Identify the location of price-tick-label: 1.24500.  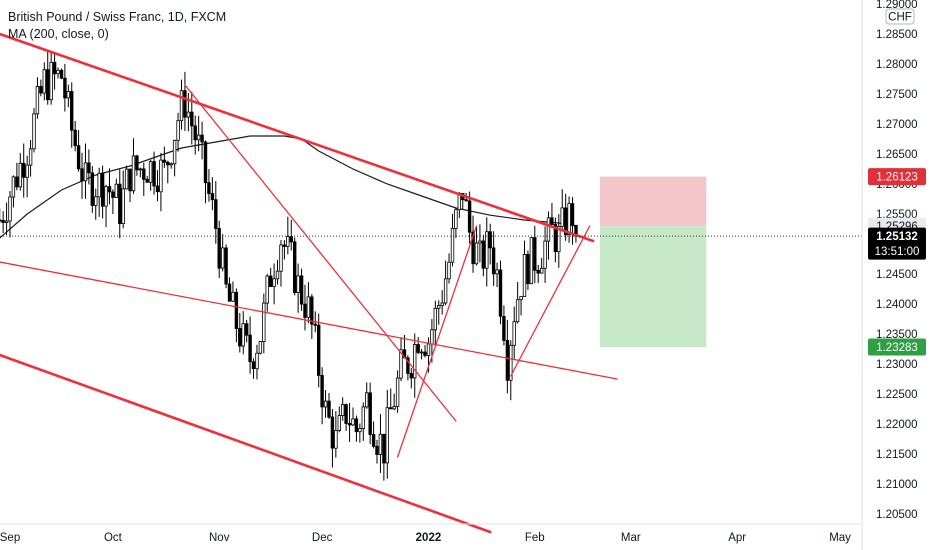
(897, 275).